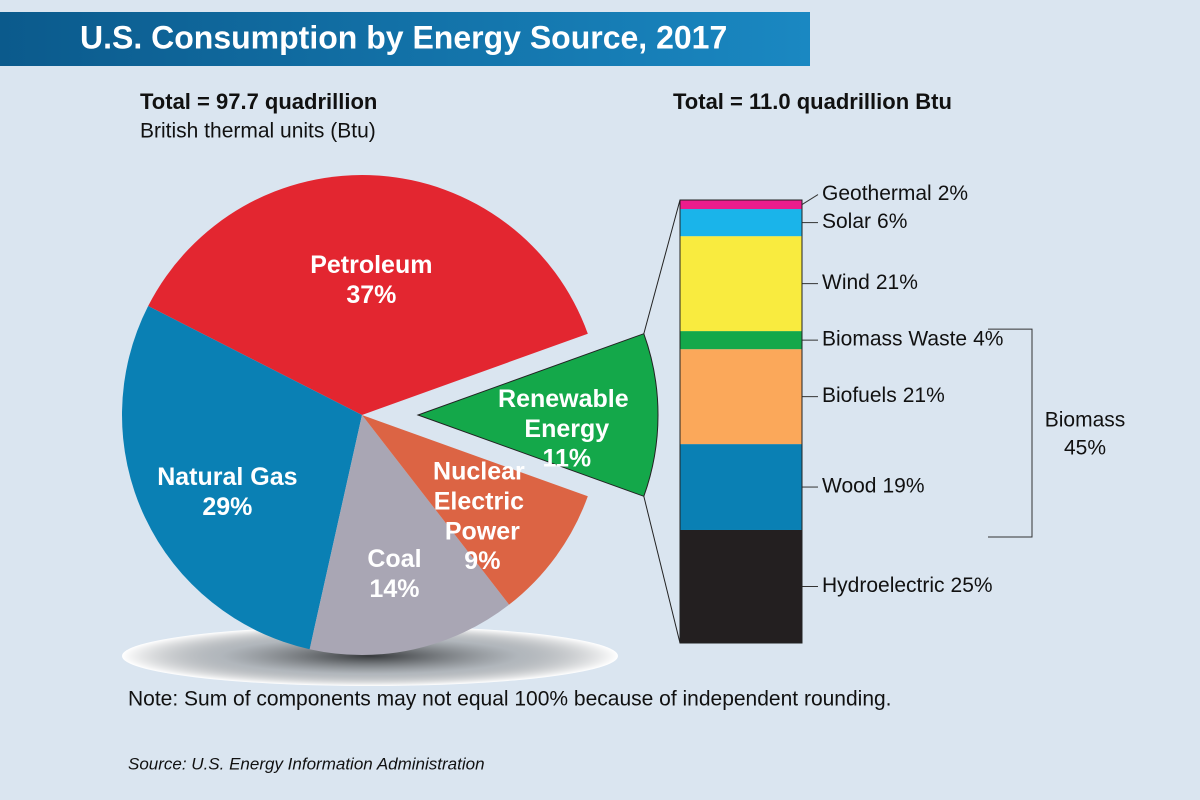  What do you see at coordinates (1010, 433) in the screenshot?
I see `group-bracket` at bounding box center [1010, 433].